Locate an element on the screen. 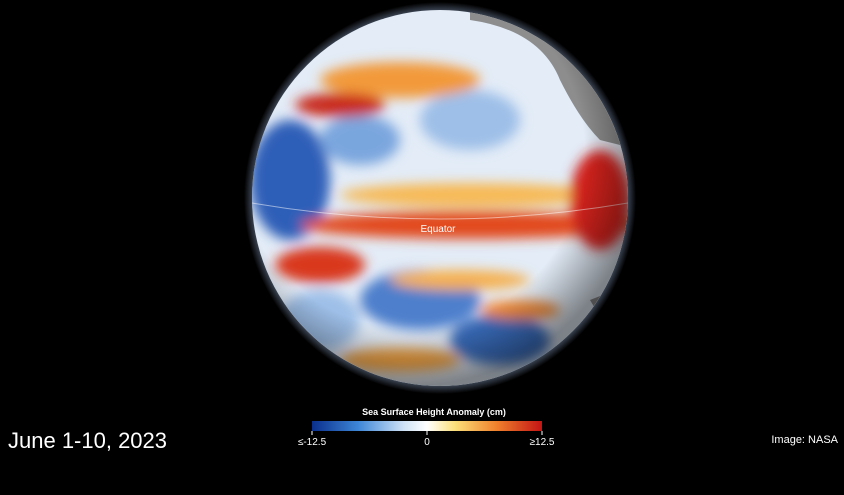 Image resolution: width=844 pixels, height=495 pixels. credit: Image: NASA is located at coordinates (804, 440).